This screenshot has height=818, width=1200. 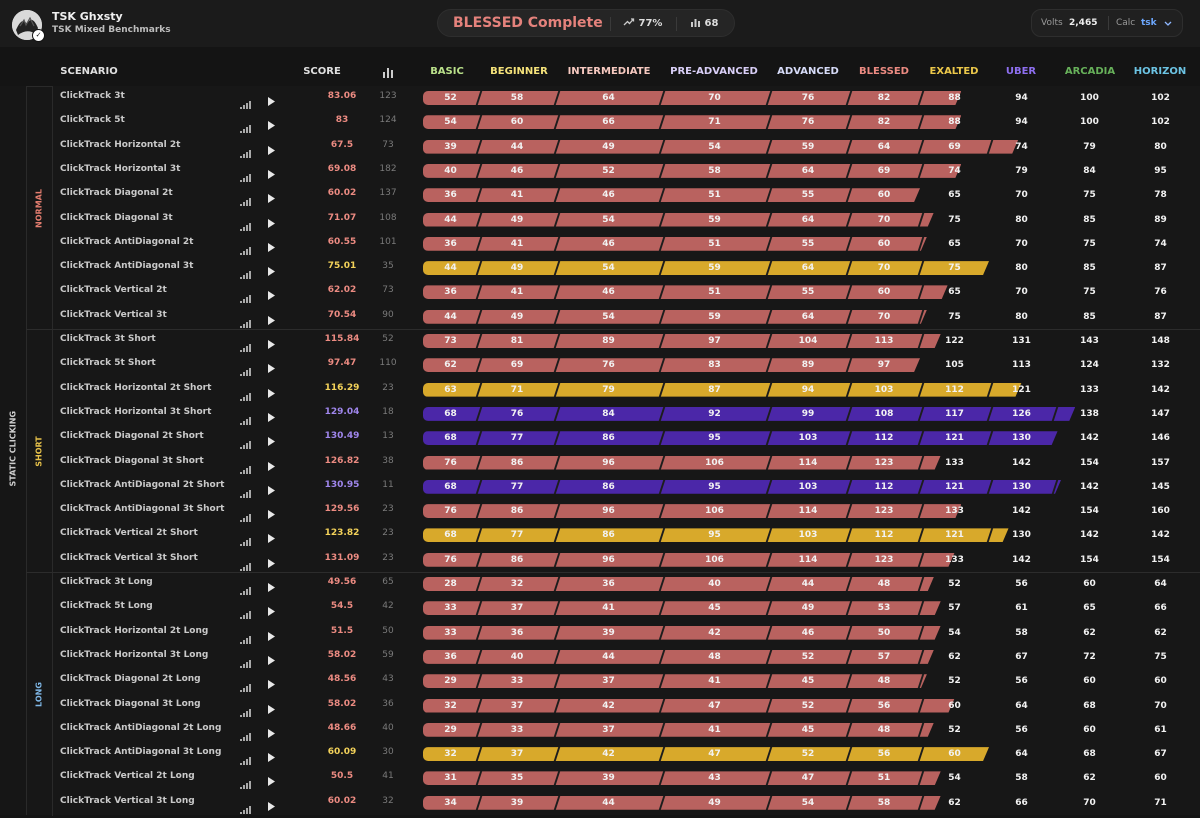 I want to click on column-header-beginner: BEGINNER, so click(x=519, y=71).